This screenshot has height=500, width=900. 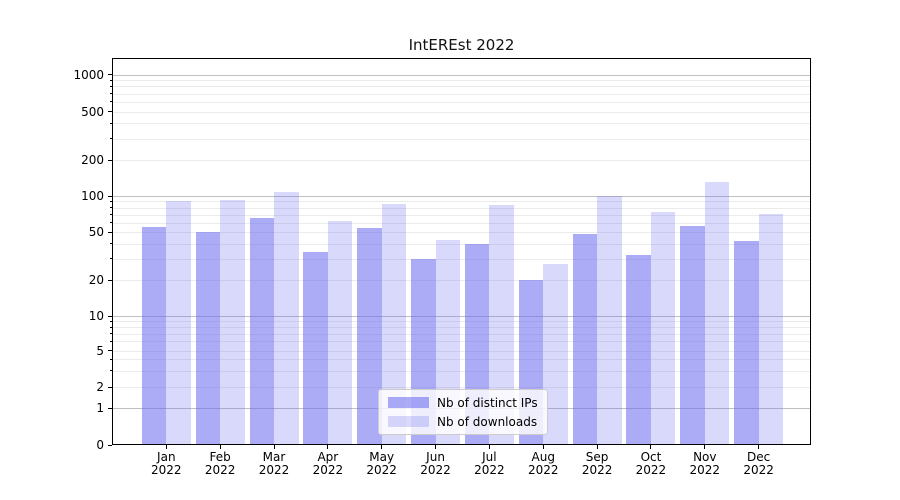 I want to click on legend: Nb of distinct IPs Nb of downloads, so click(x=463, y=412).